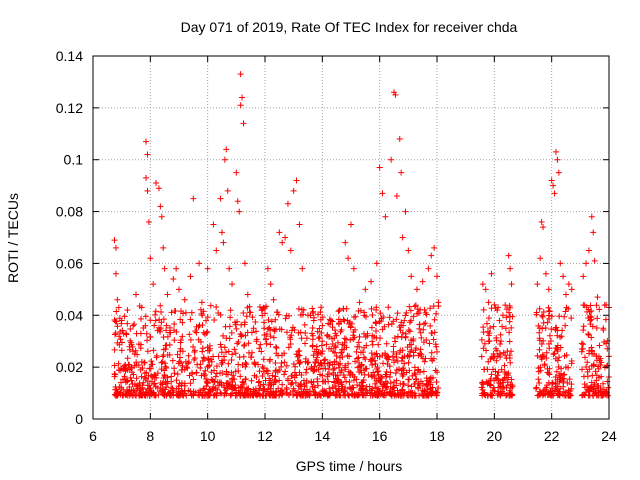 The height and width of the screenshot is (480, 640). Describe the element at coordinates (380, 436) in the screenshot. I see `x-tick-label: 16` at that location.